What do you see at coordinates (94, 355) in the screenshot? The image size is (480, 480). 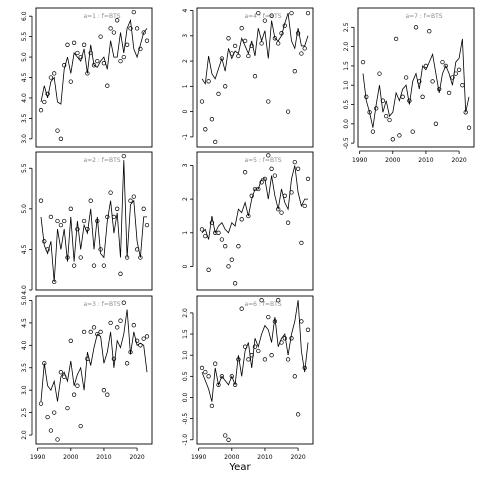 I see `fitted-series-line` at bounding box center [94, 355].